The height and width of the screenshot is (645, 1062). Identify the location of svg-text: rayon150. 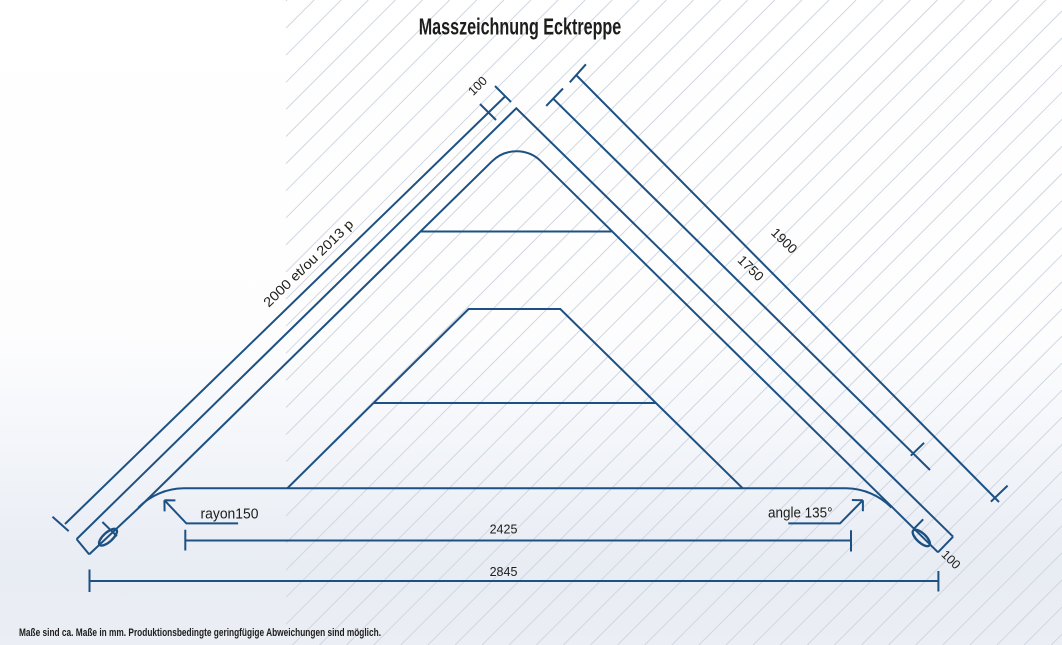
(230, 515).